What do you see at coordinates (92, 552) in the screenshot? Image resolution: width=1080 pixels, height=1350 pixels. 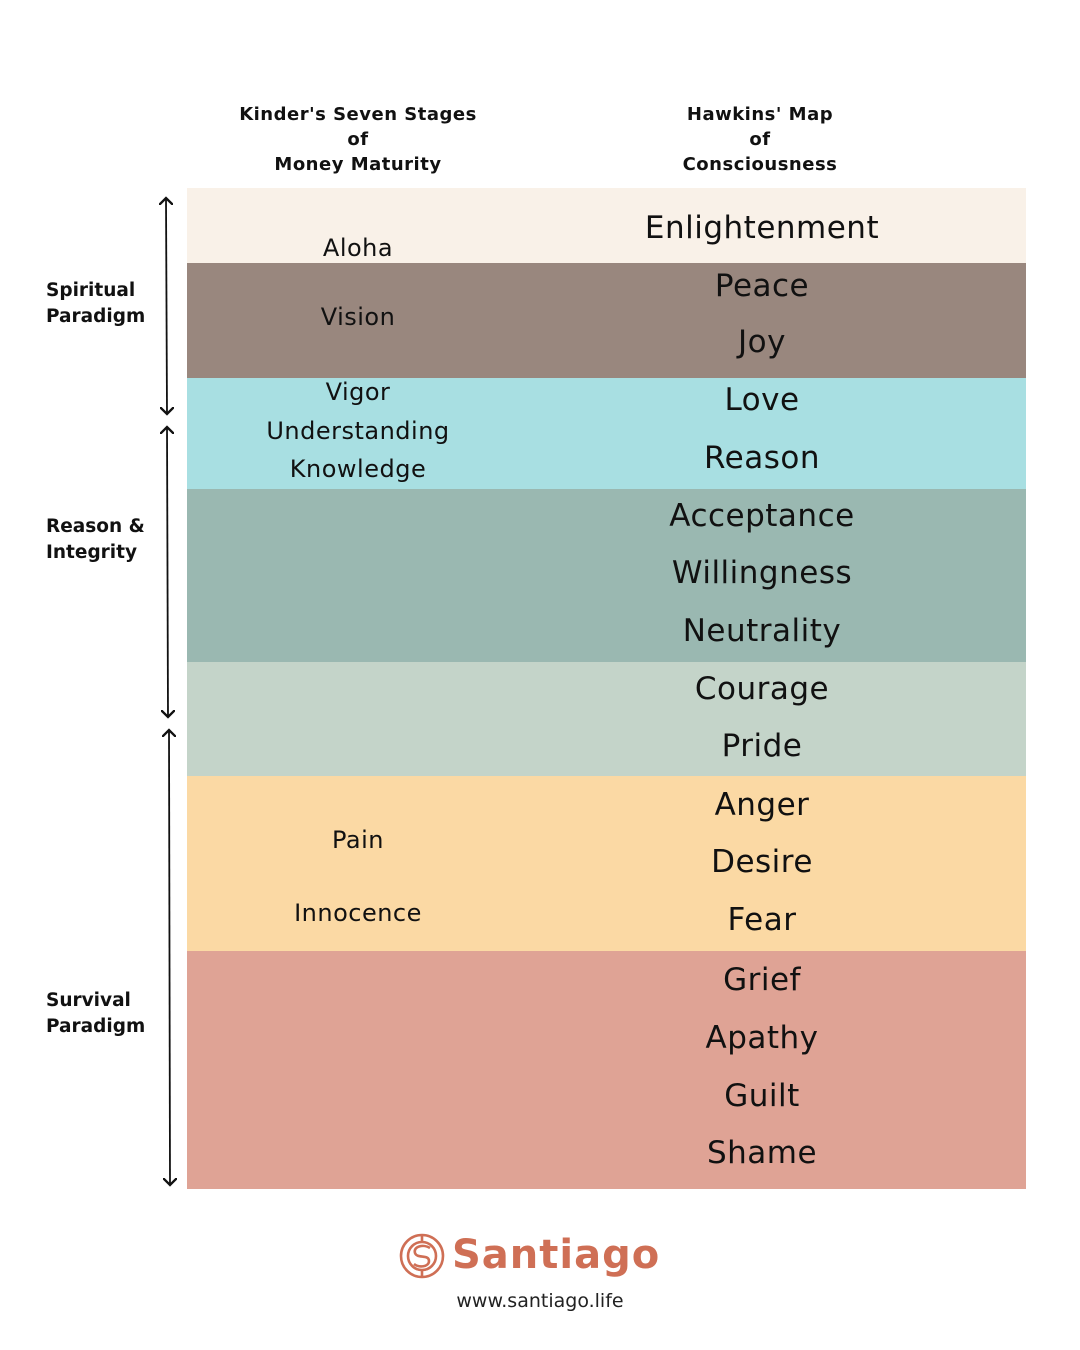 I see `paradigm-line: Integrity` at bounding box center [92, 552].